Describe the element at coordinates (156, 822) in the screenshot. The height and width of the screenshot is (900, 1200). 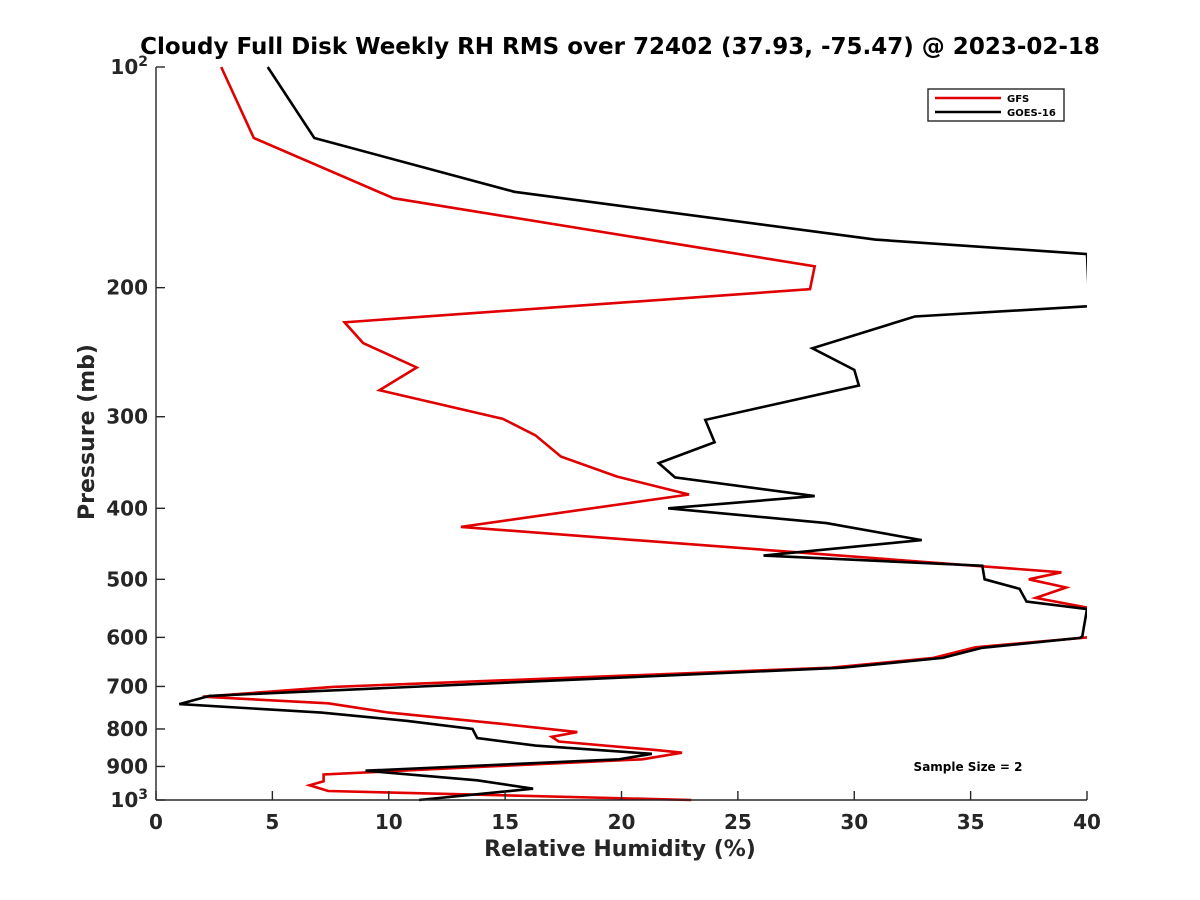
I see `x-tick-label: 0` at that location.